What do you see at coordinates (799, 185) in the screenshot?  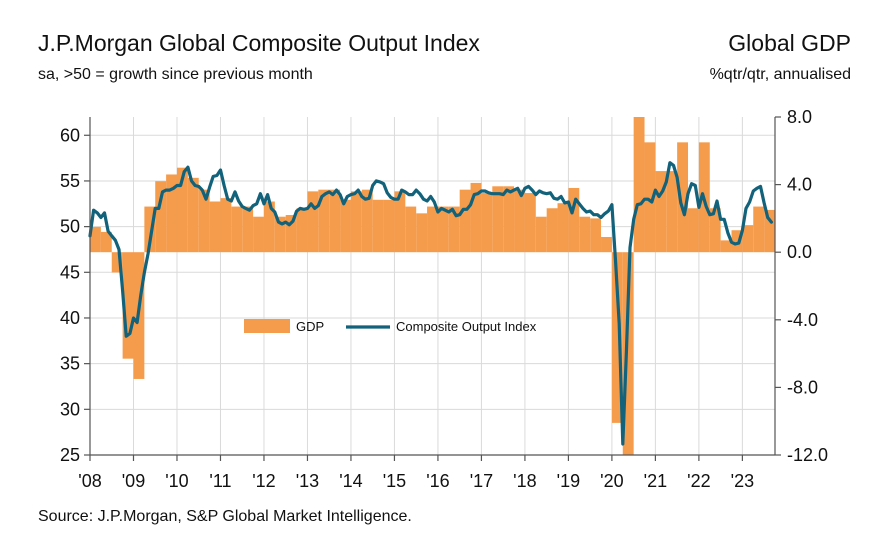 I see `right-tick-label: 4.0` at bounding box center [799, 185].